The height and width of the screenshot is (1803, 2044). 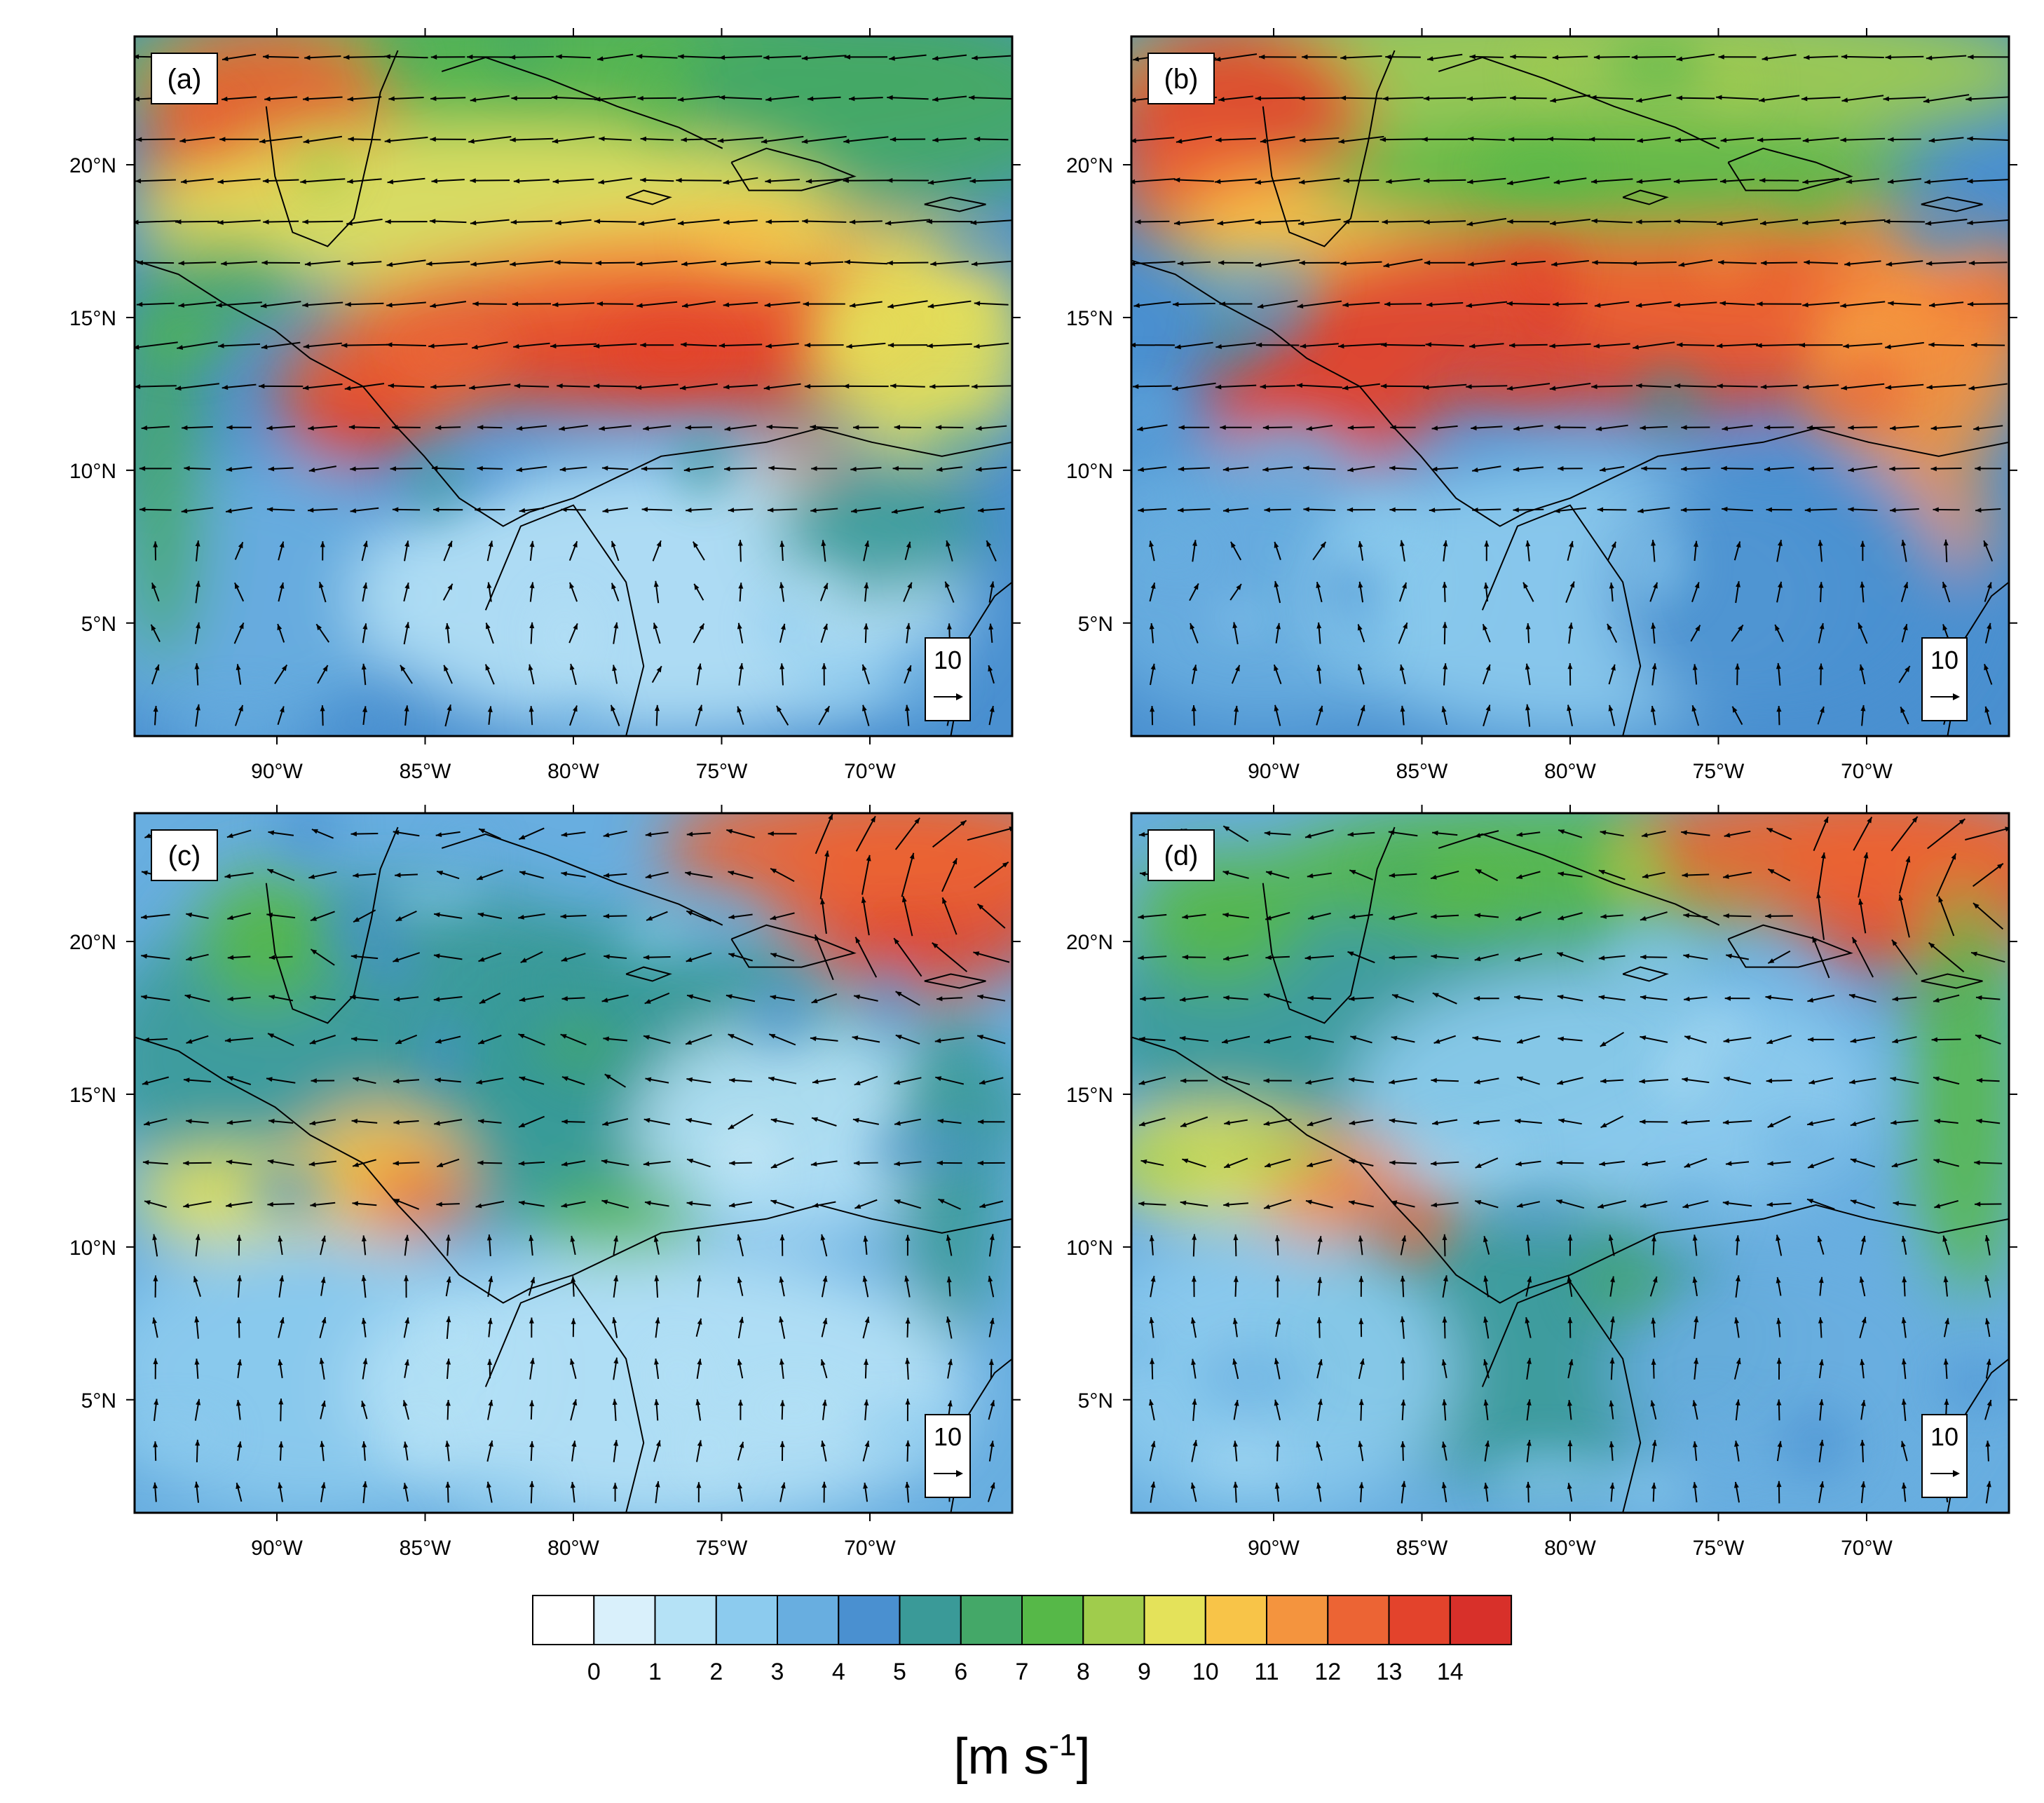 What do you see at coordinates (1113, 1620) in the screenshot?
I see `colorbar-swatch` at bounding box center [1113, 1620].